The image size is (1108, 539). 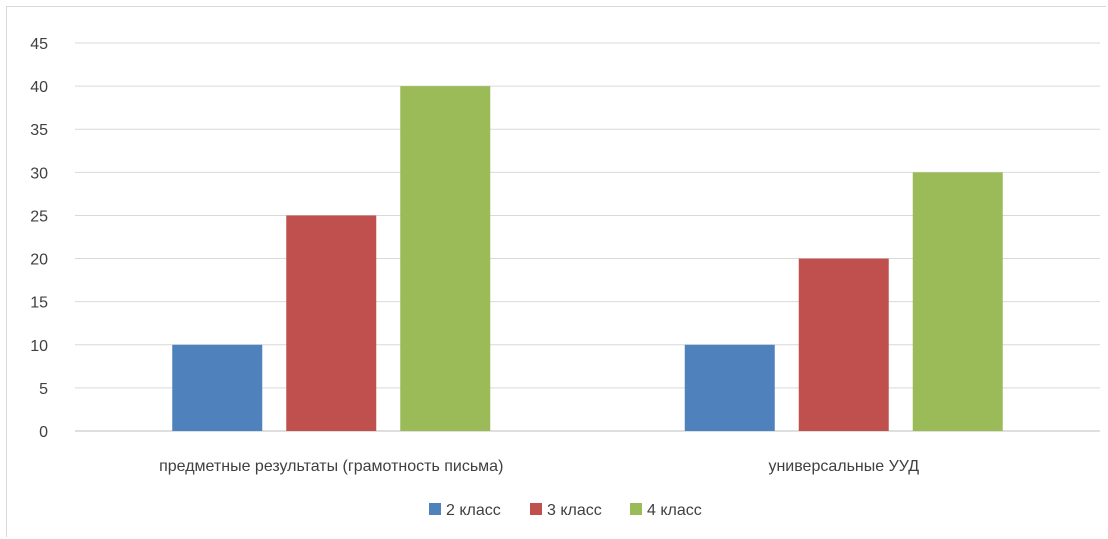 What do you see at coordinates (674, 510) in the screenshot?
I see `legend-label: 4 класс` at bounding box center [674, 510].